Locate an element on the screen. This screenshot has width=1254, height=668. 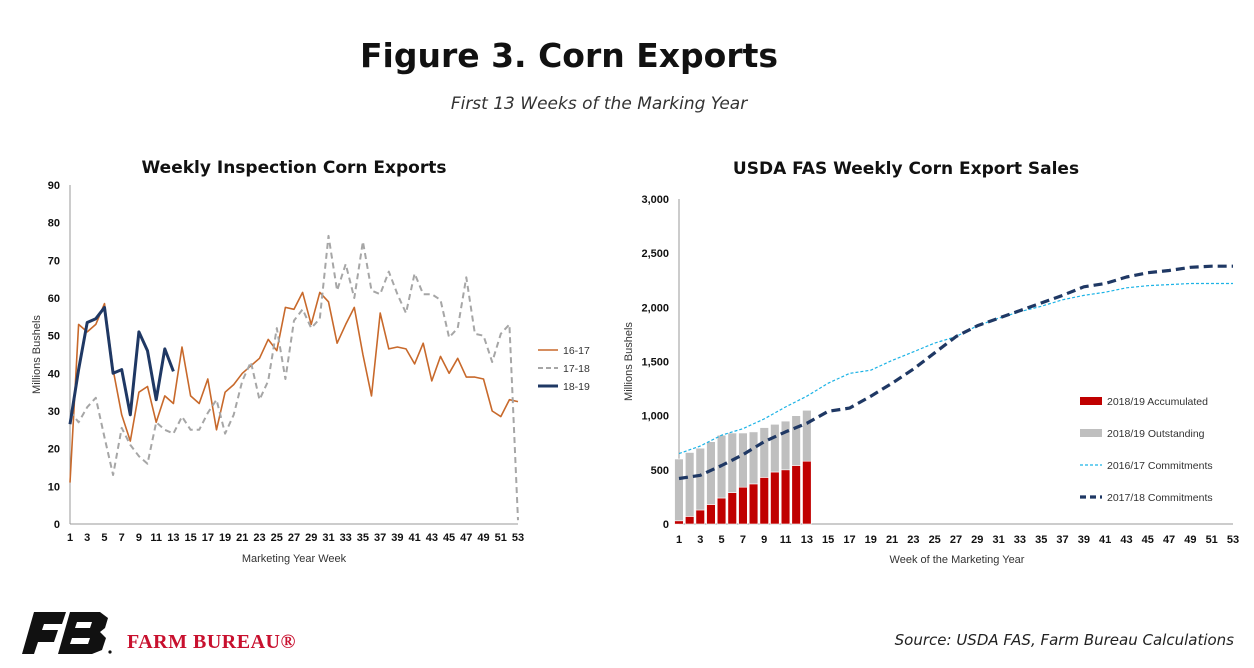
left-y-tick-label: 50 is located at coordinates (54, 337).